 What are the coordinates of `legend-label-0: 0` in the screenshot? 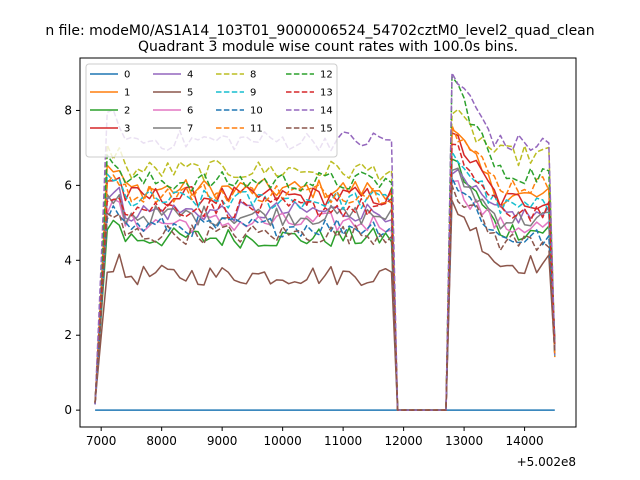 It's located at (127, 75).